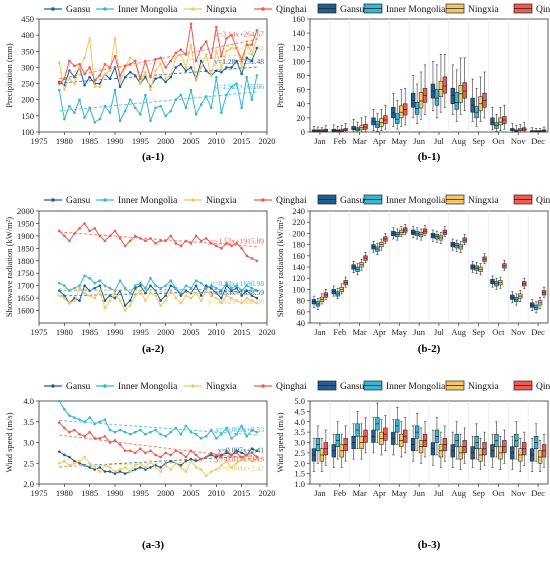  Describe the element at coordinates (89, 141) in the screenshot. I see `x-tick-label: 1985` at that location.